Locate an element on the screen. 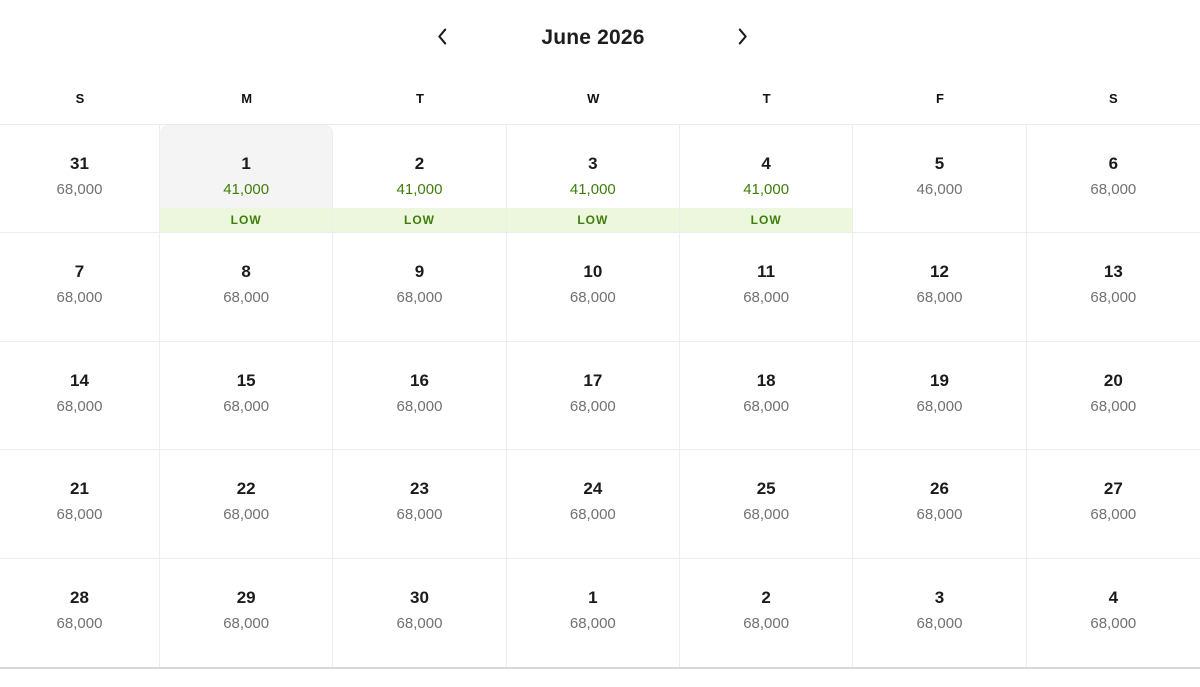  day-cell-23: 23 68,000 is located at coordinates (420, 504).